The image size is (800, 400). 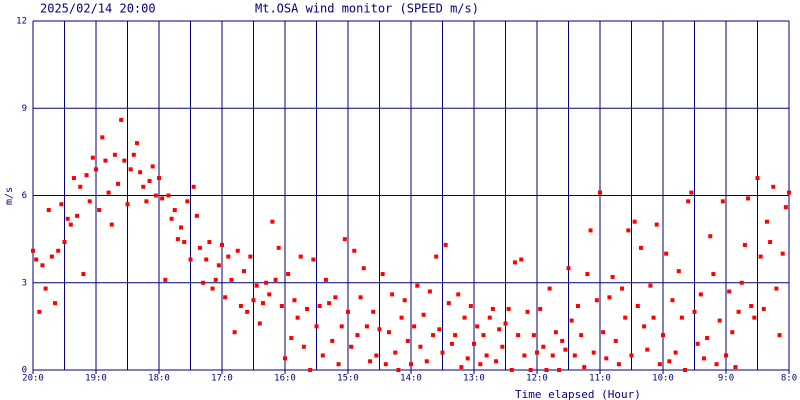 What do you see at coordinates (537, 379) in the screenshot?
I see `x-tick-label: 12:0` at bounding box center [537, 379].